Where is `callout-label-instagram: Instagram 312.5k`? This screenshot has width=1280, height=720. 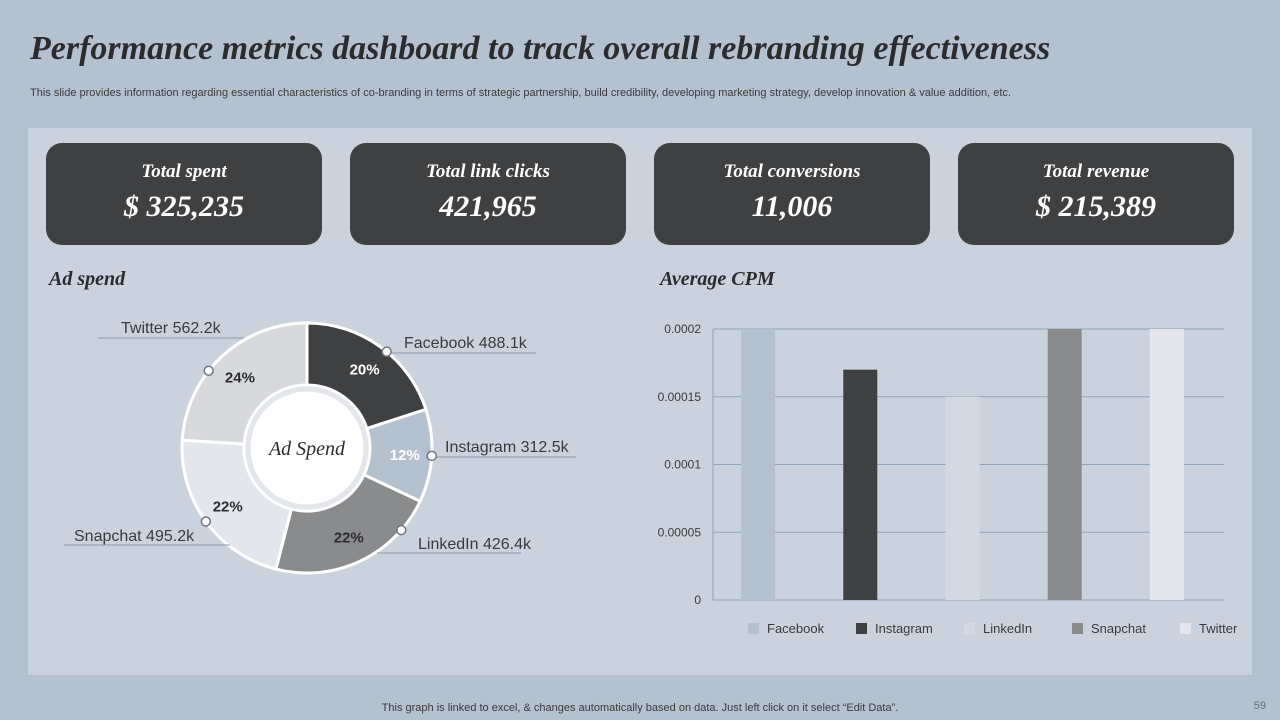
callout-label-instagram: Instagram 312.5k is located at coordinates (507, 447).